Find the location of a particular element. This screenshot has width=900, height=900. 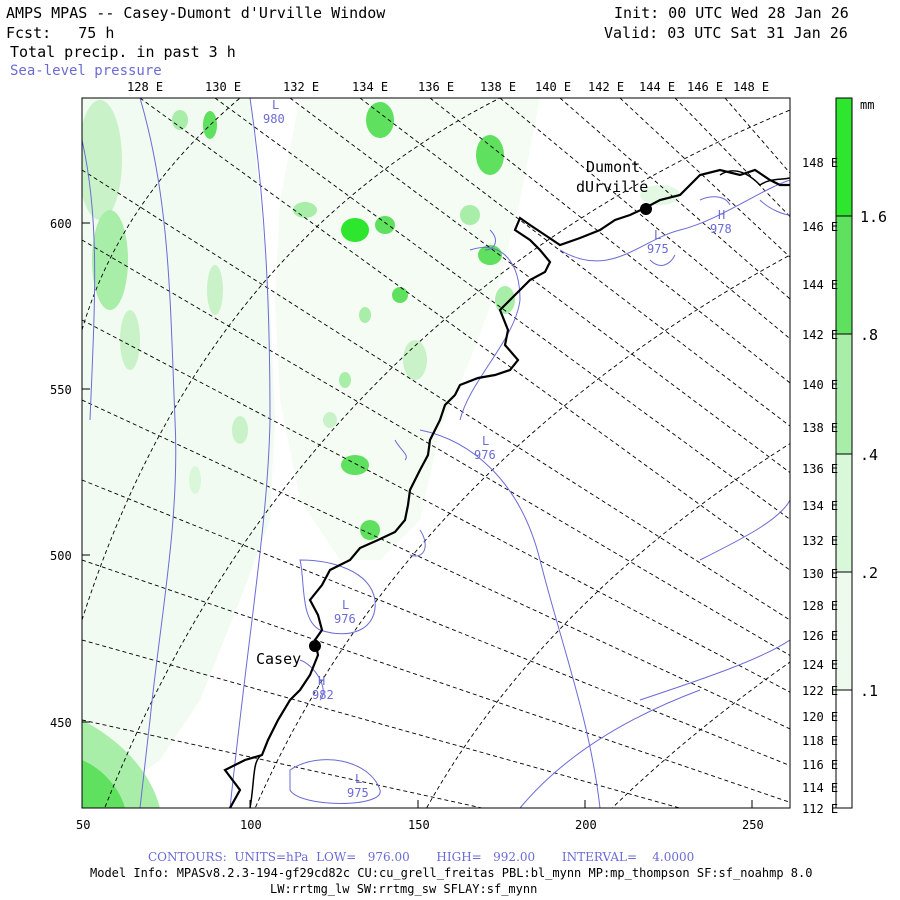

right-lon-label: 144 E is located at coordinates (820, 285).